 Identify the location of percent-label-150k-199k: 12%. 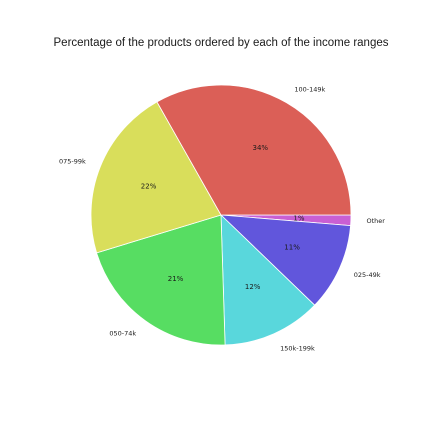
(253, 287).